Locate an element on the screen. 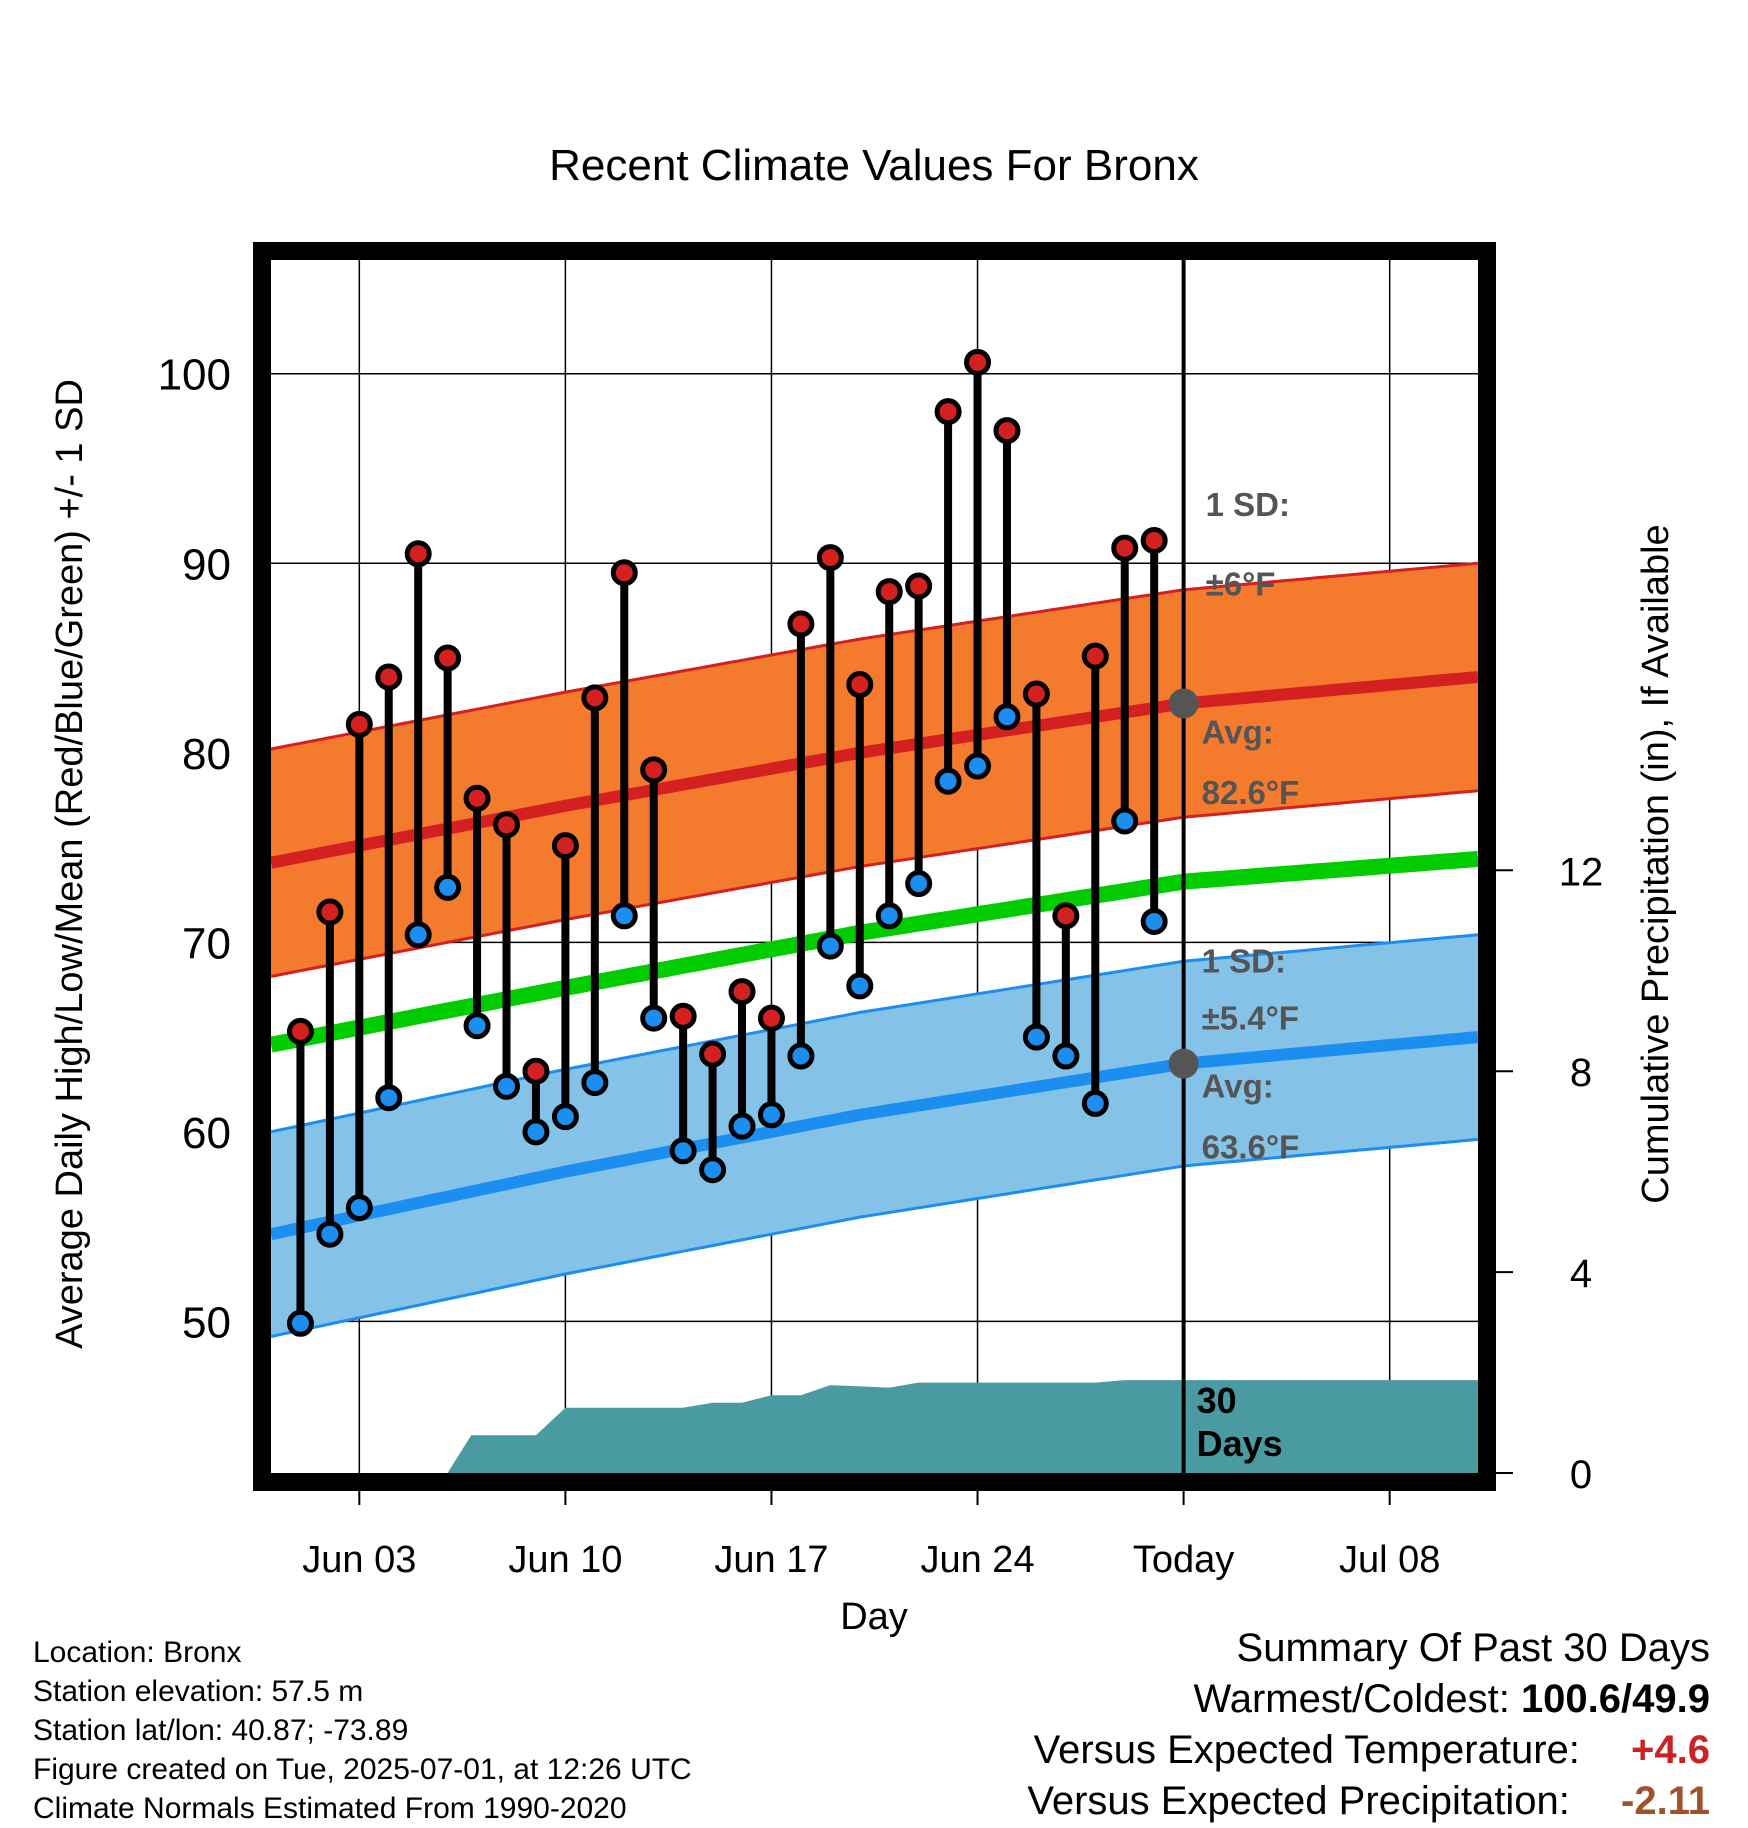  low-sd-value: ±5.4°F is located at coordinates (1250, 1017).